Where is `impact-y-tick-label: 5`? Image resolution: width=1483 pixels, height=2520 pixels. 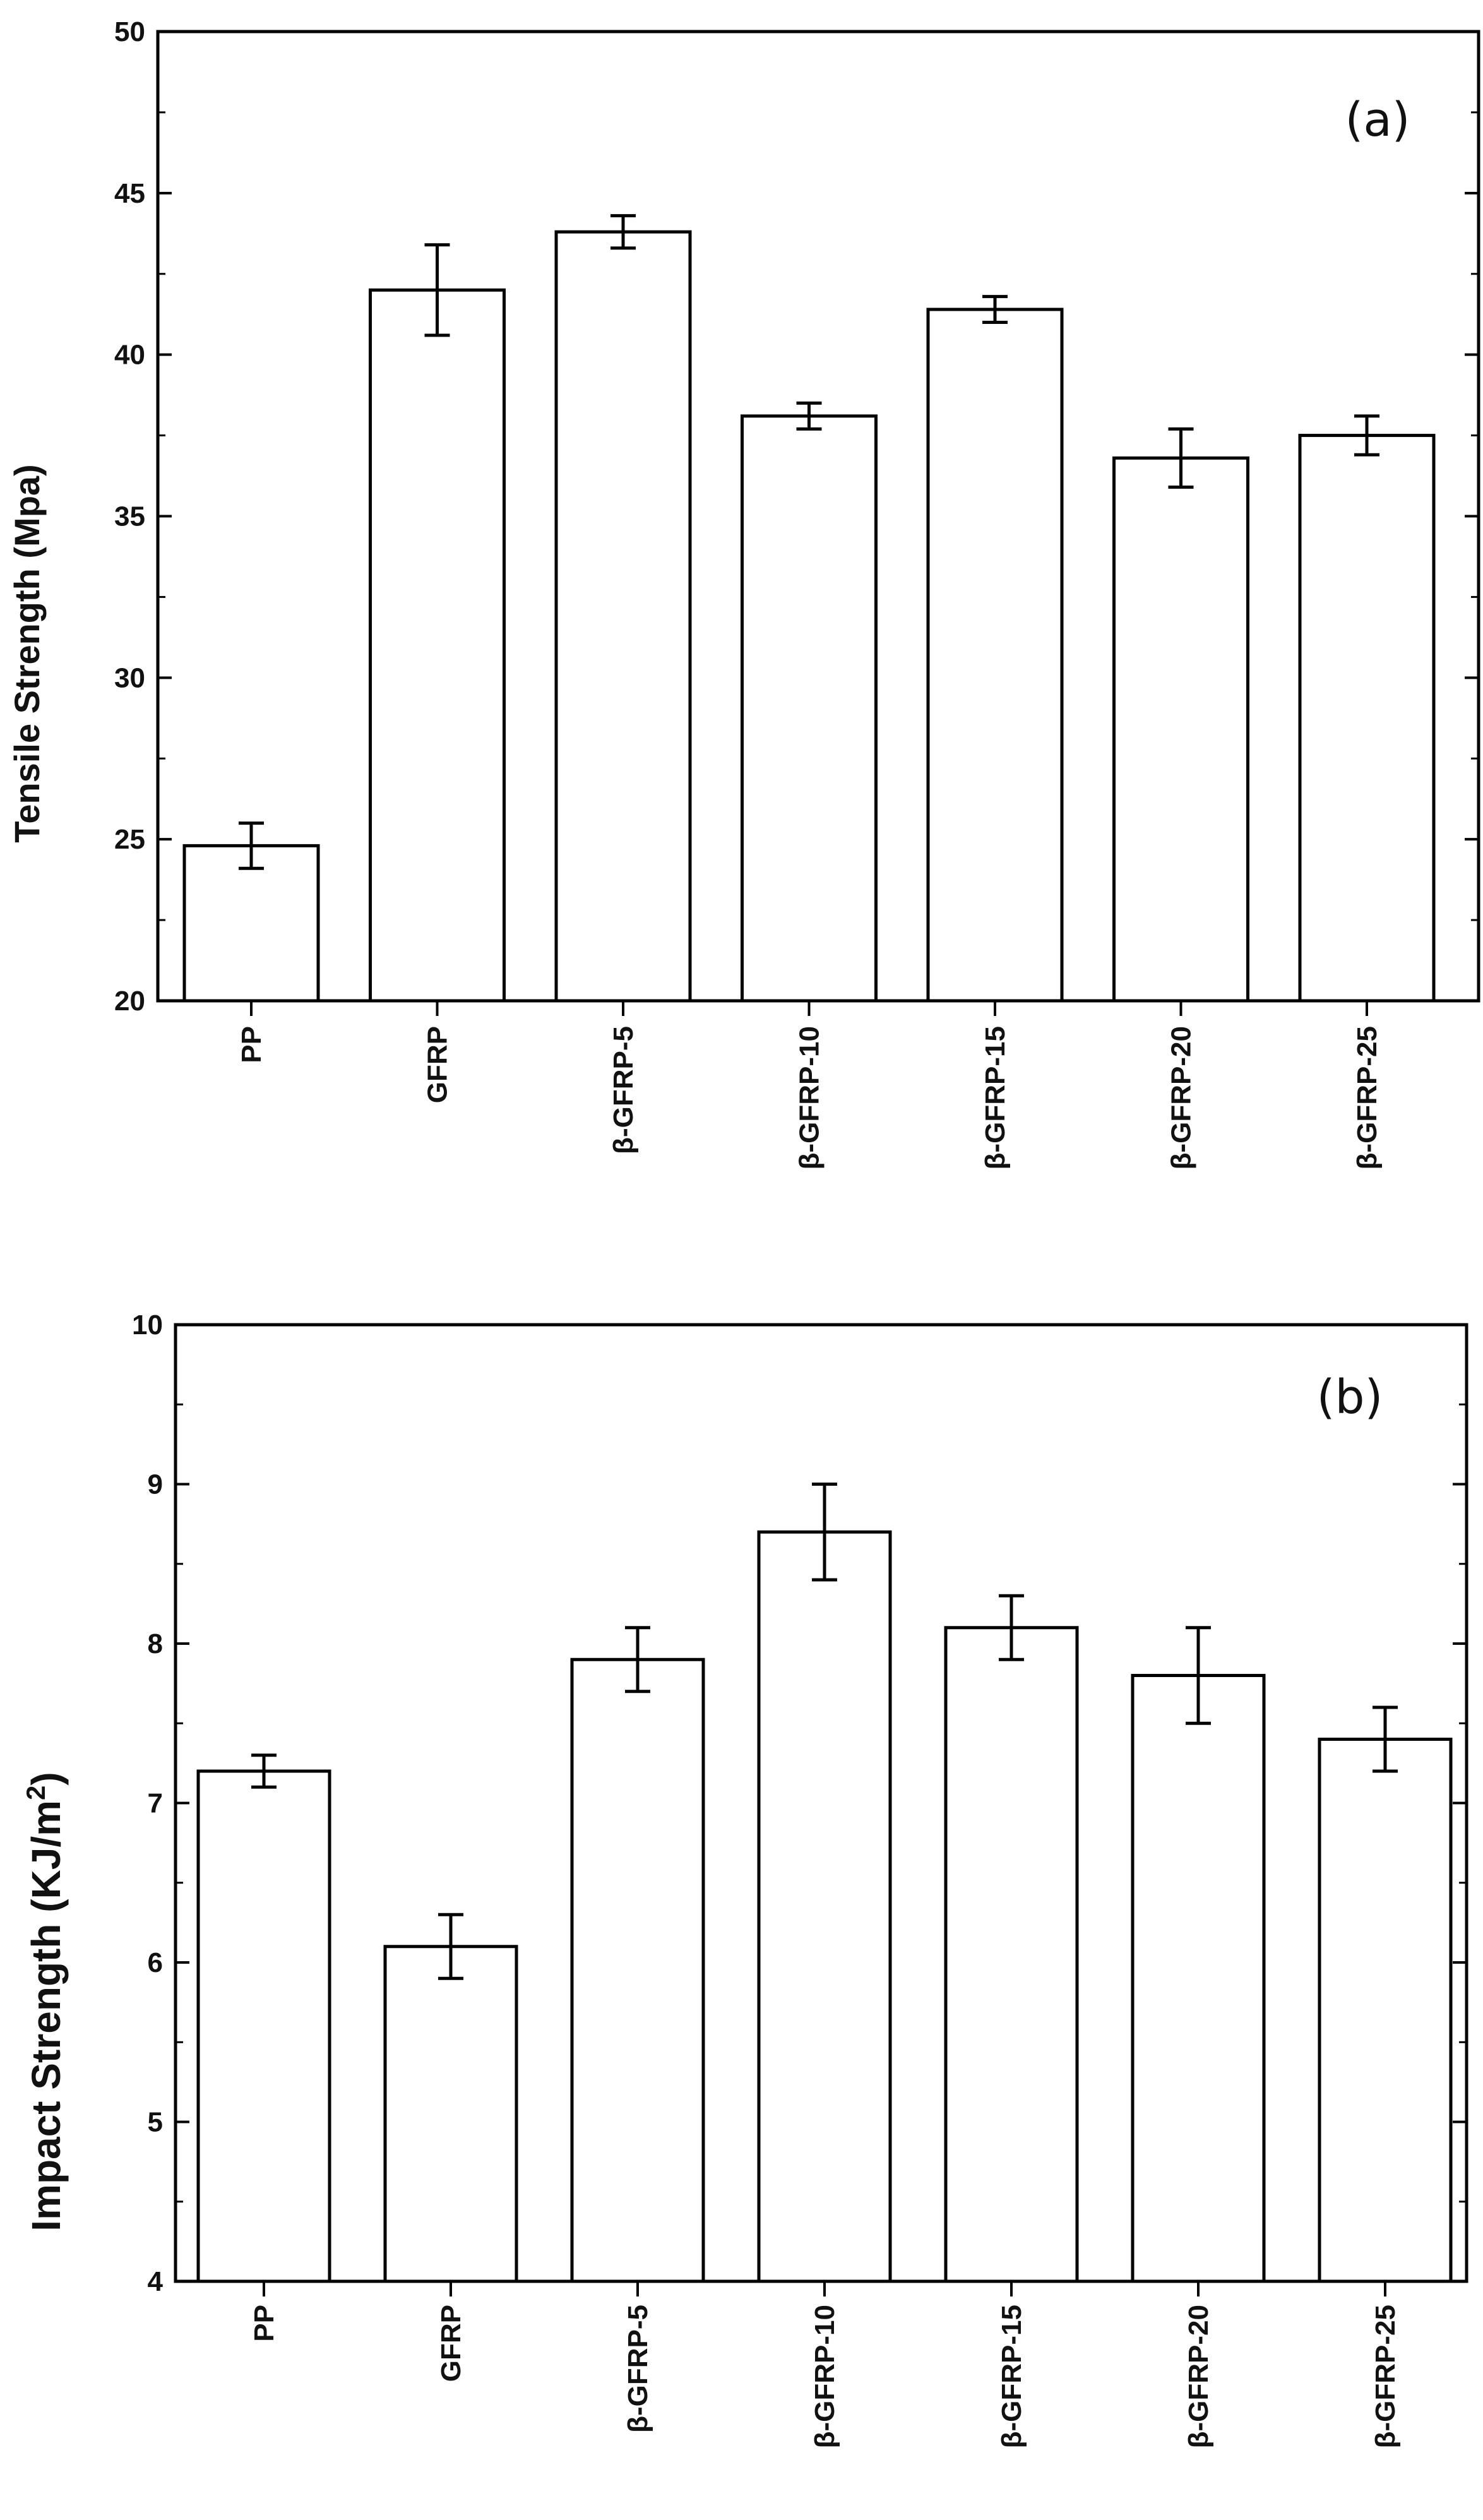
impact-y-tick-label: 5 is located at coordinates (155, 2122).